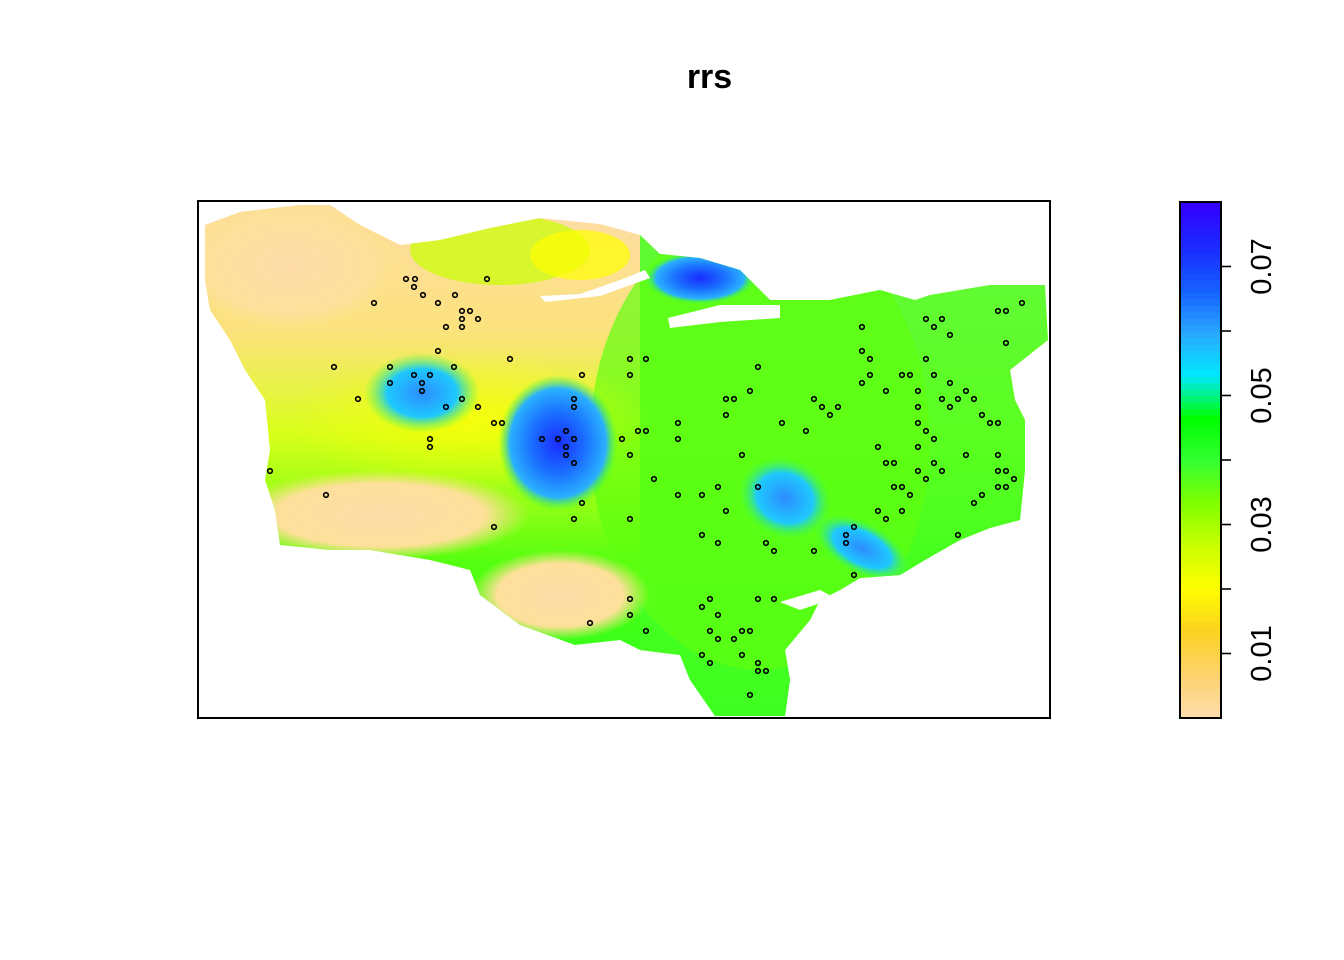  I want to click on anomaly-central, so click(558, 443).